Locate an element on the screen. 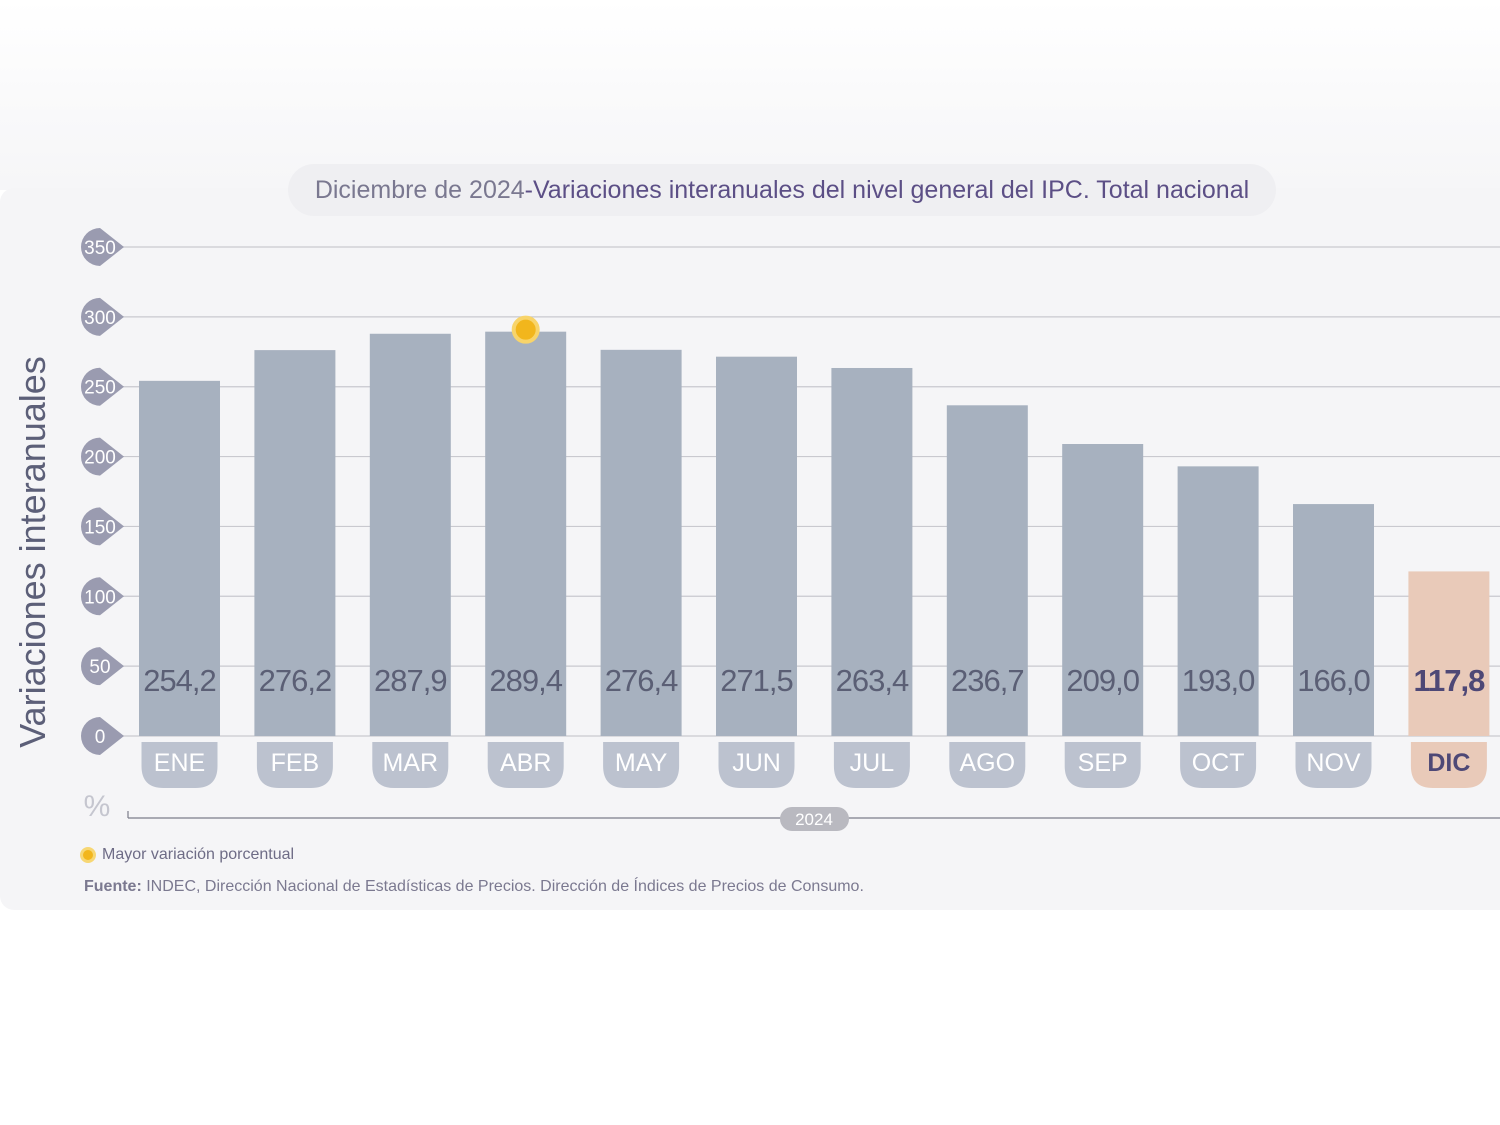  legend: Mayor variación porcentual is located at coordinates (187, 855).